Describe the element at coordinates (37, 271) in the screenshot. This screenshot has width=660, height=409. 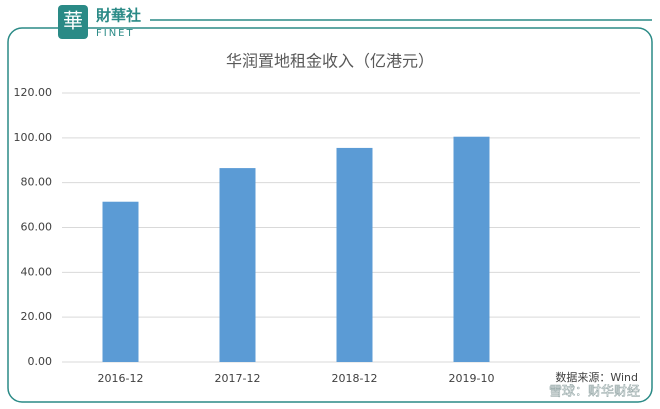
I see `y-tick-label: 40.00` at that location.